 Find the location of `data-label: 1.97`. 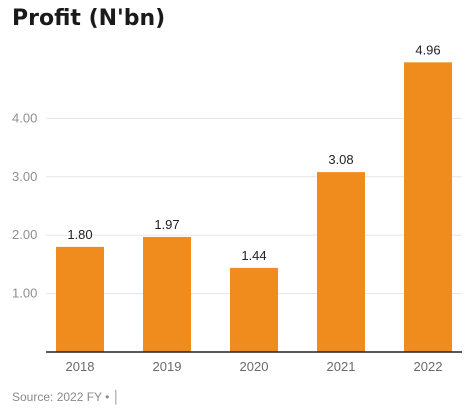

data-label: 1.97 is located at coordinates (166, 224).